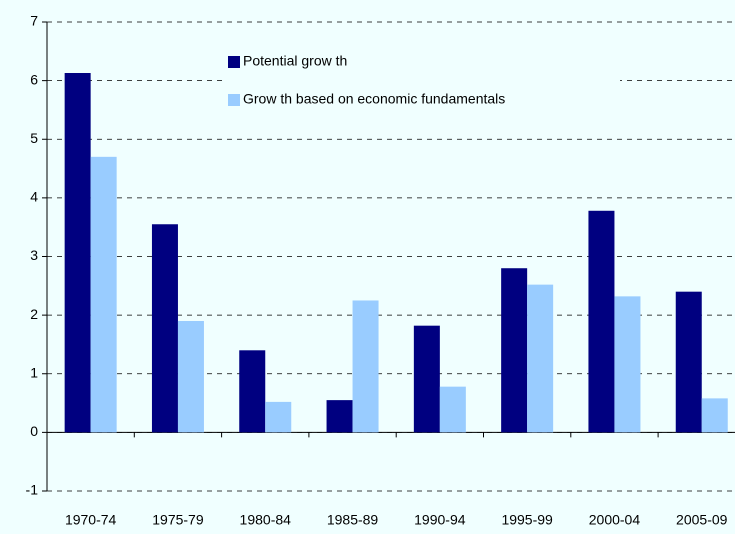 This screenshot has width=735, height=534. What do you see at coordinates (266, 520) in the screenshot?
I see `x-tick-label: 1980-84` at bounding box center [266, 520].